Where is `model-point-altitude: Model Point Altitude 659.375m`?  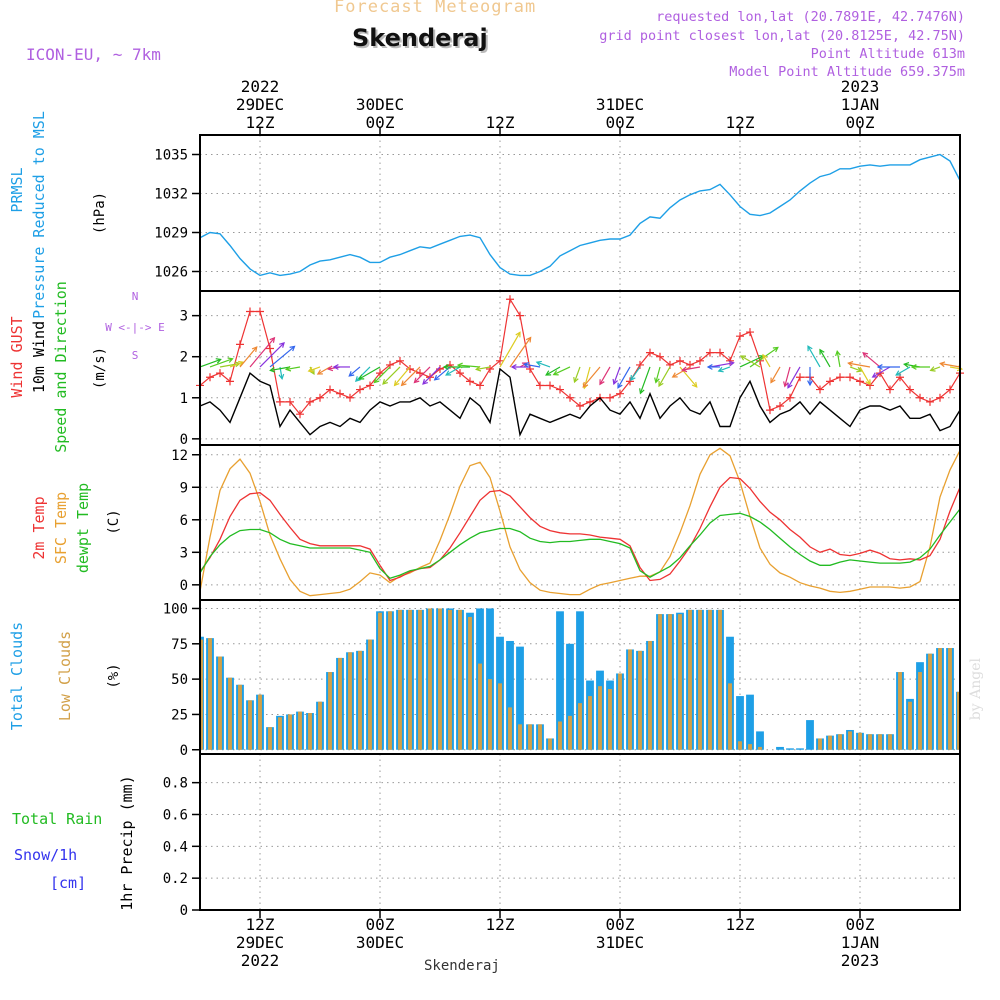 model-point-altitude: Model Point Altitude 659.375m is located at coordinates (847, 72).